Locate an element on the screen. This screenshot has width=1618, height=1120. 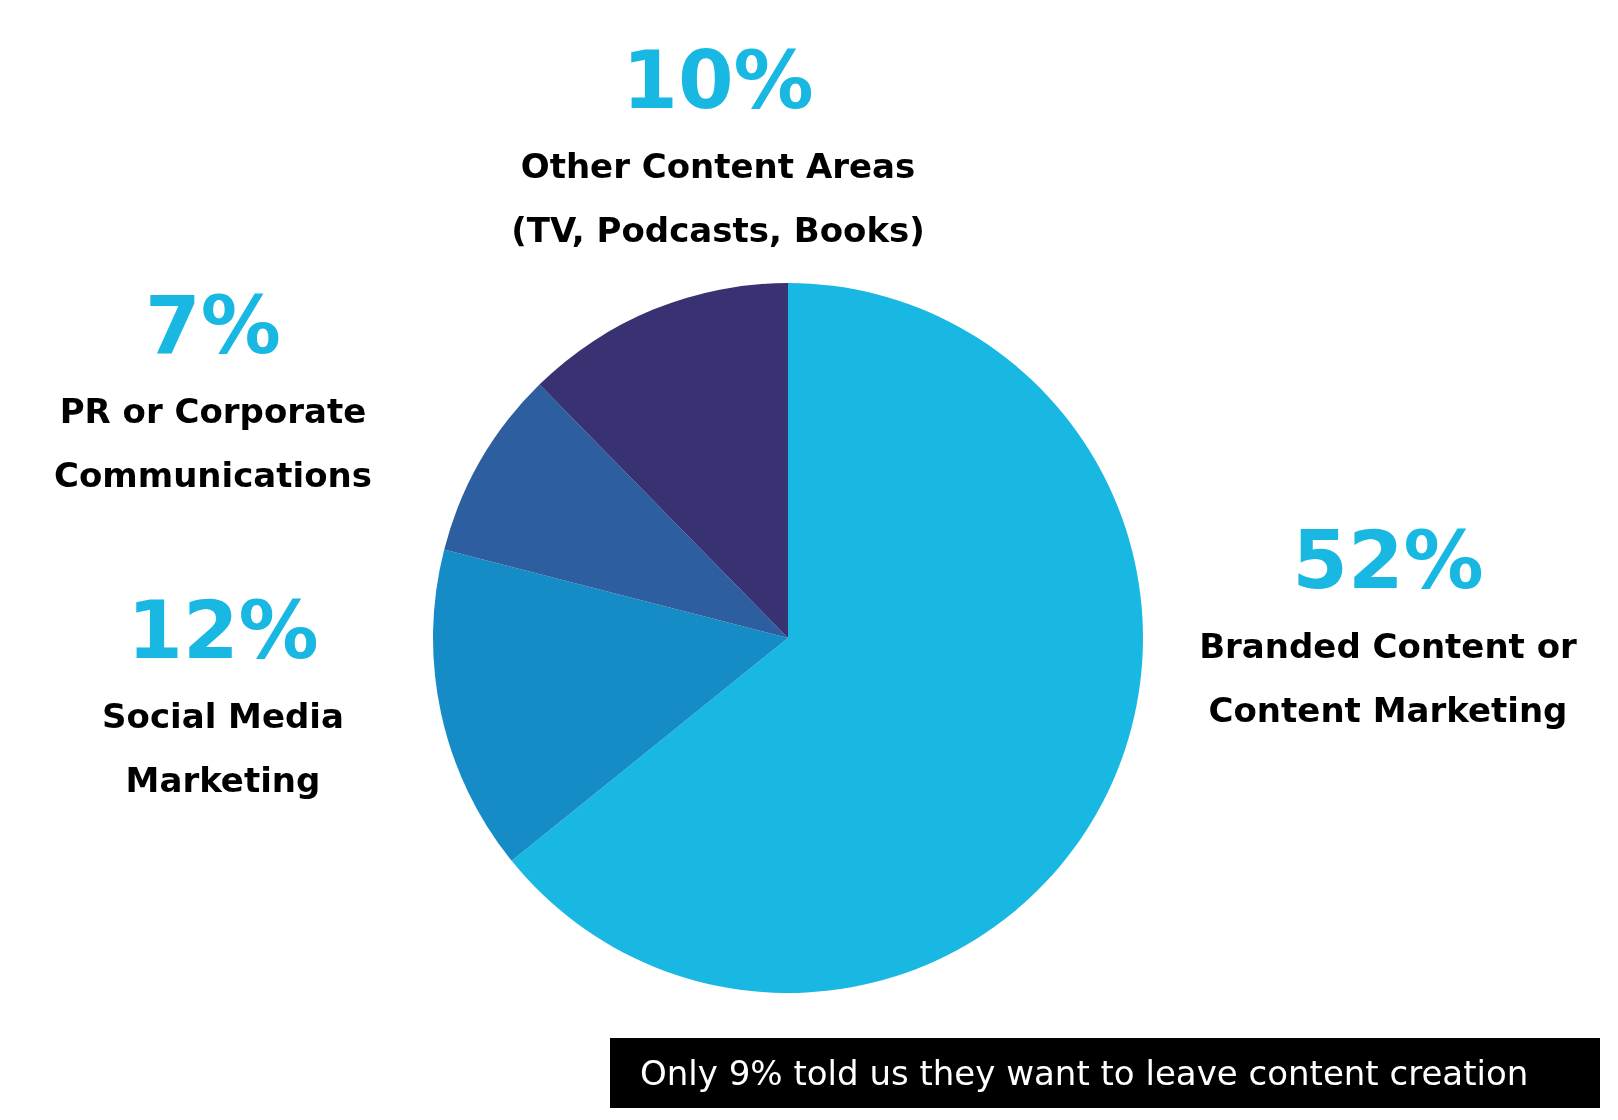
data-label: 52% is located at coordinates (1388, 560).